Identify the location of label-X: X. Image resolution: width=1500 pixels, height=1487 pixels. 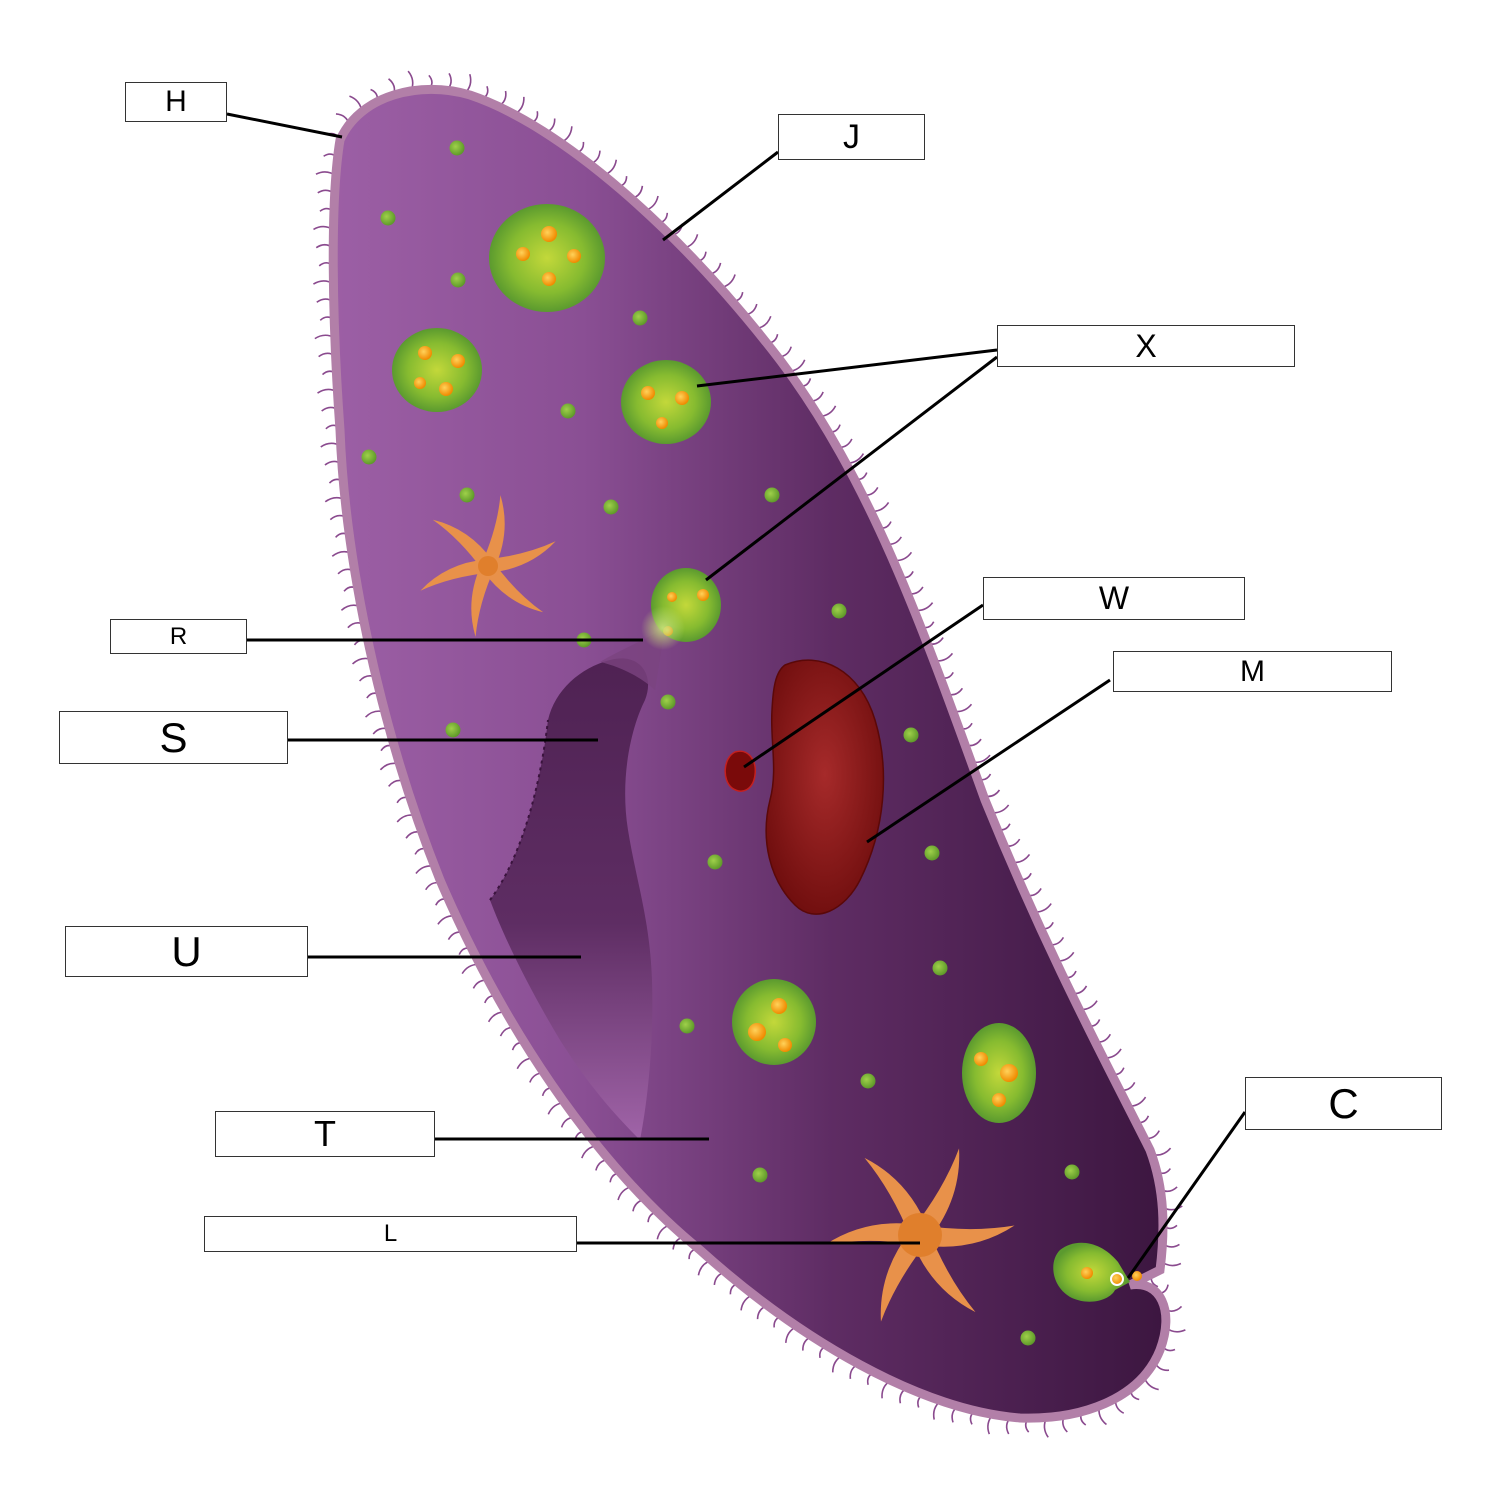
(1146, 346).